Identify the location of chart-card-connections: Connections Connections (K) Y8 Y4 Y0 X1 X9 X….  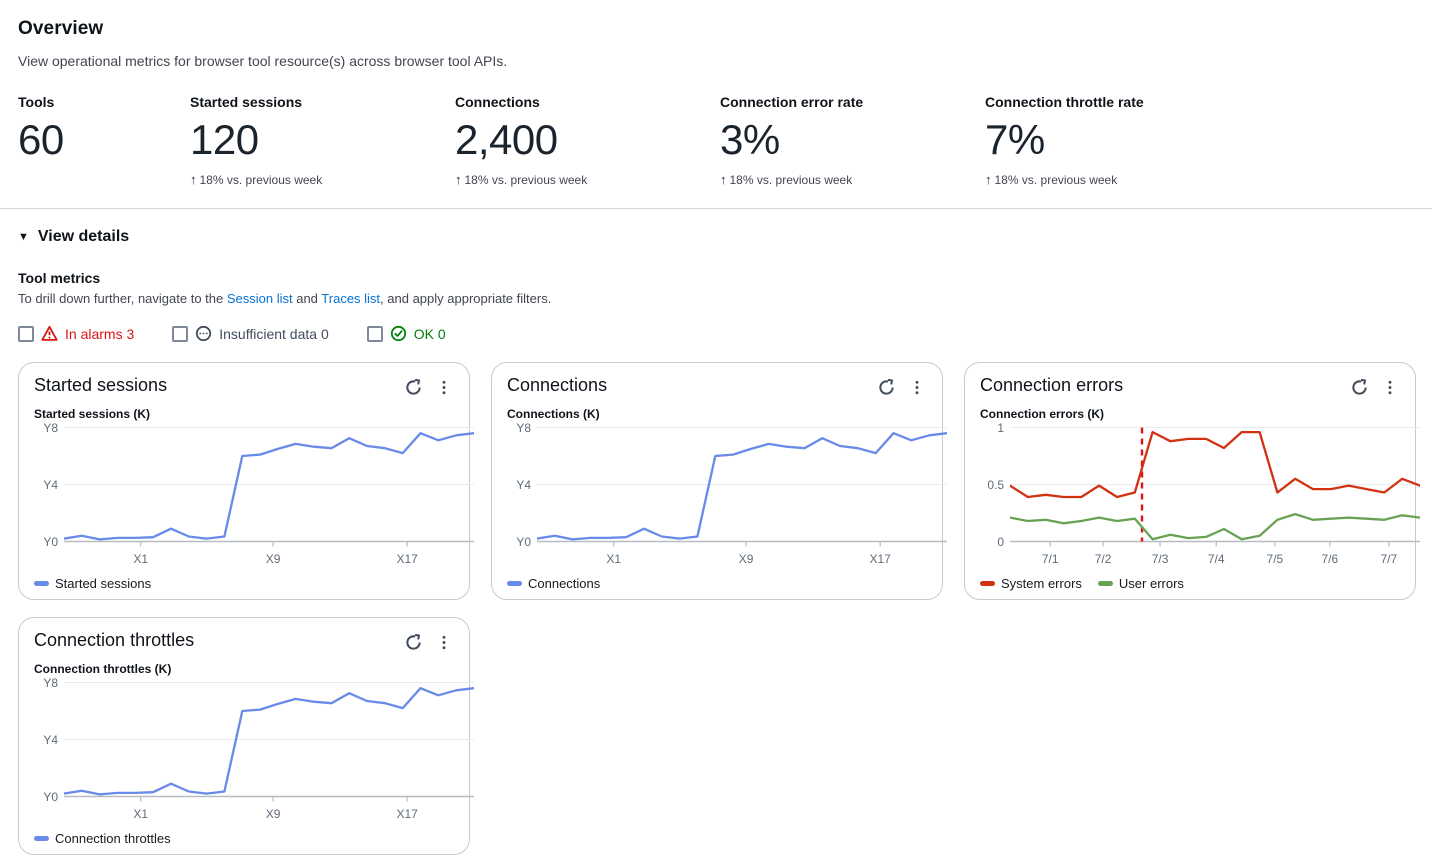
(719, 481).